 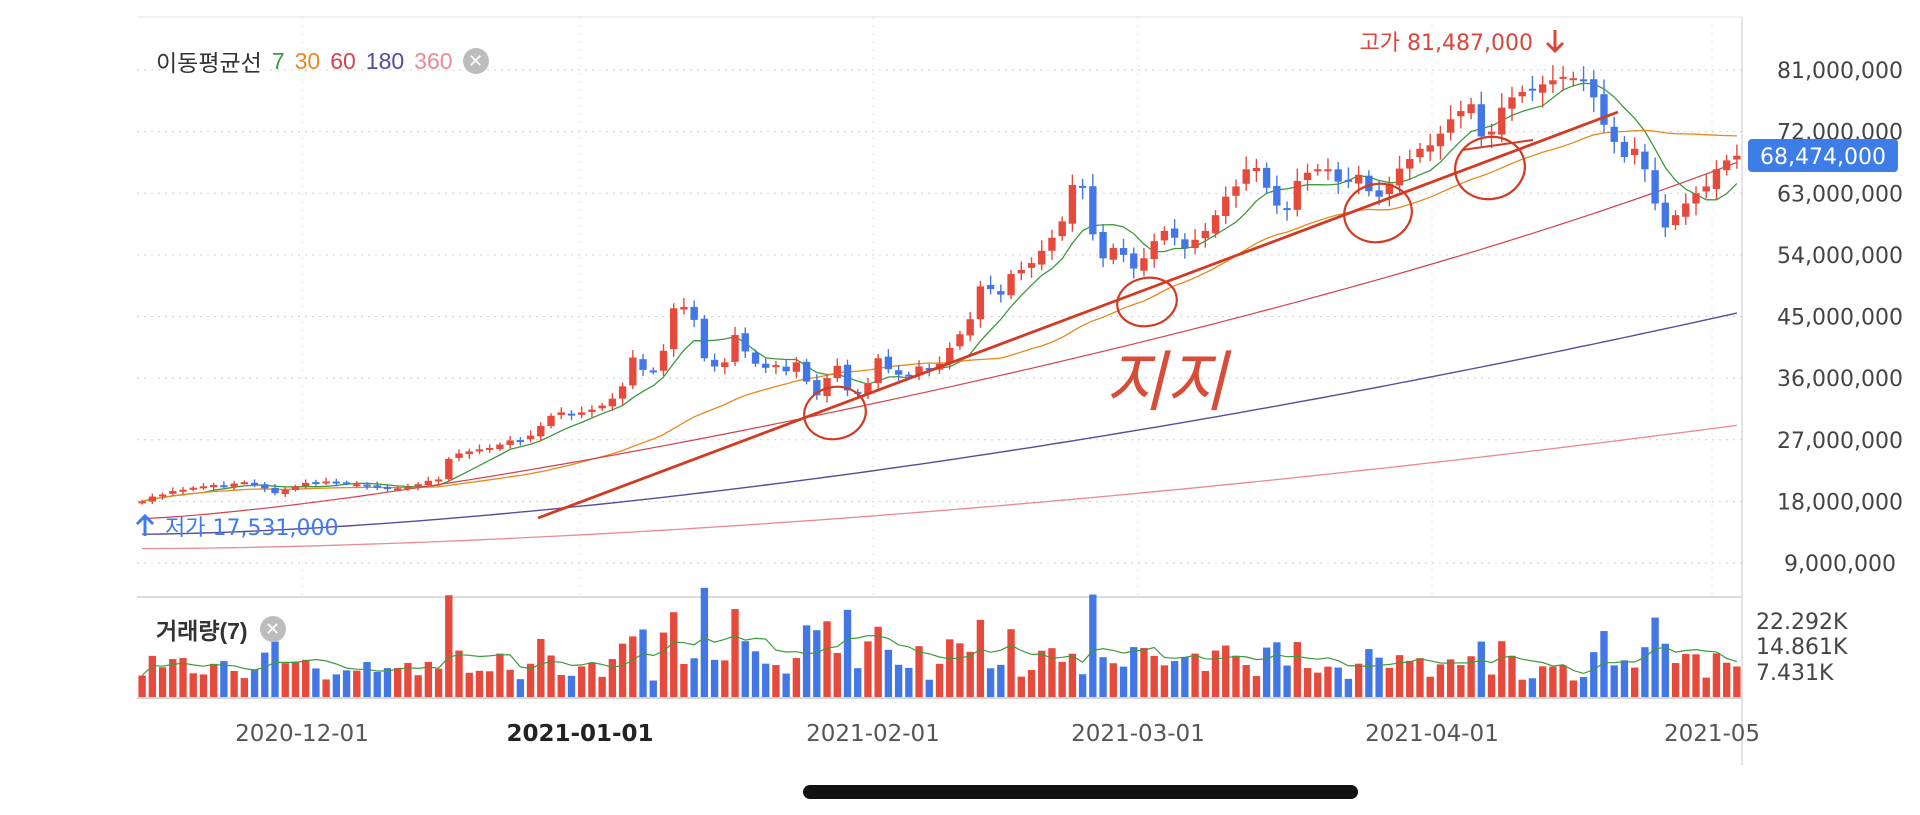 What do you see at coordinates (1840, 318) in the screenshot?
I see `y-tick-label: 45,000,000` at bounding box center [1840, 318].